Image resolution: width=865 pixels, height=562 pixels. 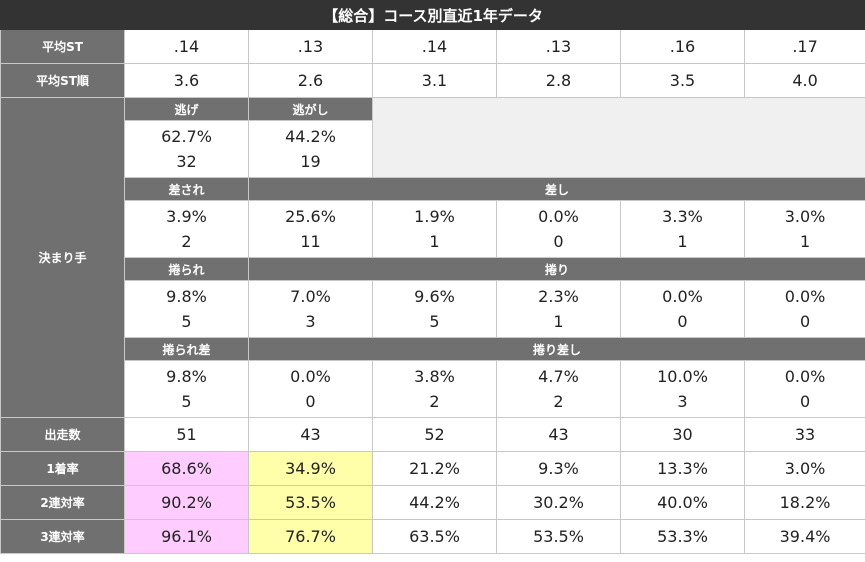 I want to click on win-rate-course-4: 9.3%, so click(x=558, y=468).